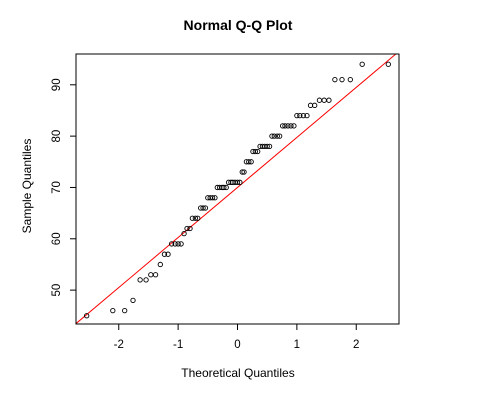 The height and width of the screenshot is (406, 489). Describe the element at coordinates (236, 337) in the screenshot. I see `x-axis: -2 -1 0 1 2` at that location.